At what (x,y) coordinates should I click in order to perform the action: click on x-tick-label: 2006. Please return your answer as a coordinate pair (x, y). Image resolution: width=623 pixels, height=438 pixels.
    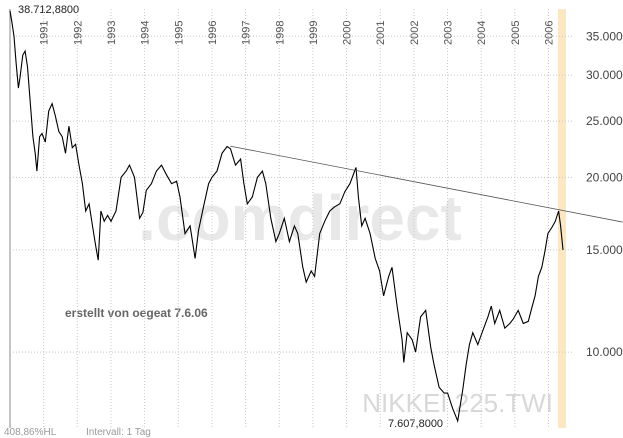
    Looking at the image, I should click on (550, 33).